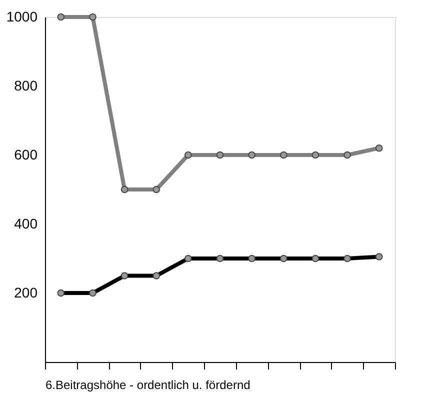  I want to click on y-tick-label: 200, so click(26, 292).